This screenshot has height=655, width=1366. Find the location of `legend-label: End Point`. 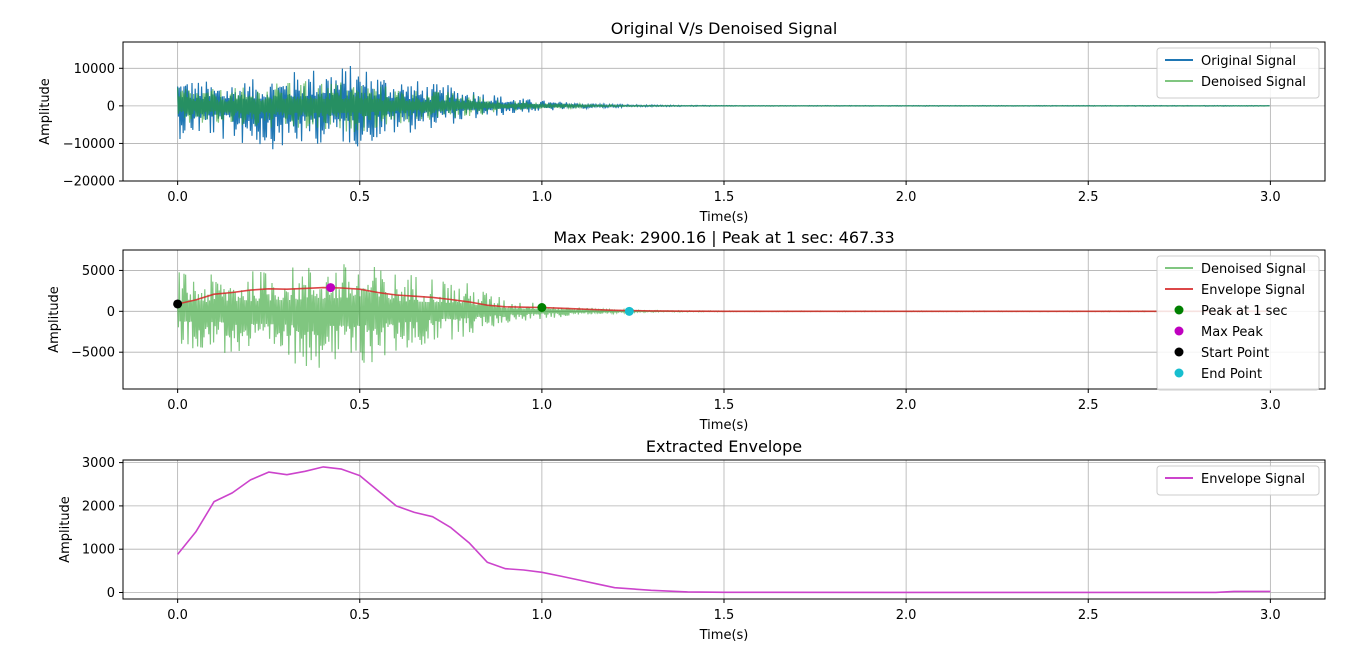

legend-label: End Point is located at coordinates (1231, 374).